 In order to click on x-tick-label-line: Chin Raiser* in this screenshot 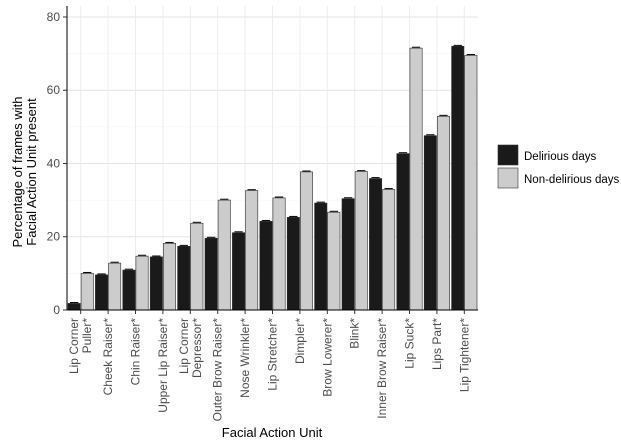, I will do `click(136, 352)`.